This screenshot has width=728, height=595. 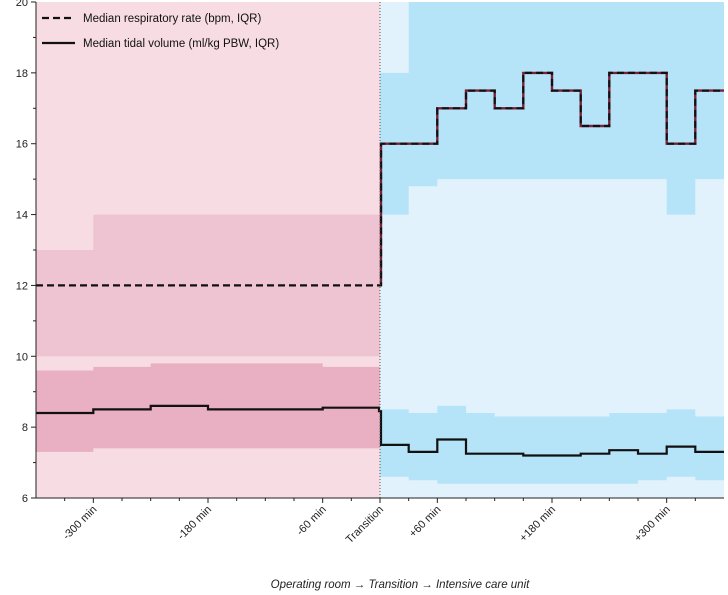 What do you see at coordinates (365, 525) in the screenshot?
I see `x-tick-label-3: Transition` at bounding box center [365, 525].